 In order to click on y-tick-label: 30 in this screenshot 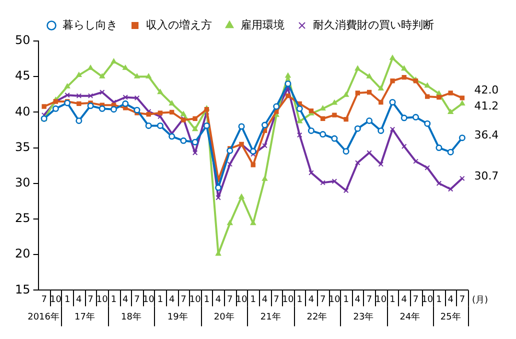, I will do `click(22, 183)`.